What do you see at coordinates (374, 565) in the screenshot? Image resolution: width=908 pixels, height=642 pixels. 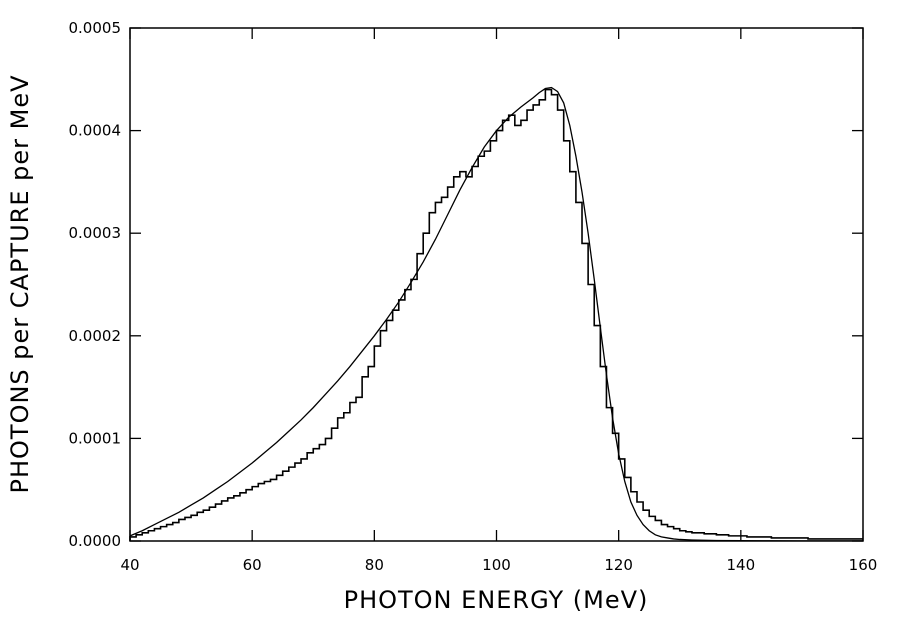 I see `x-tick-label: 80` at bounding box center [374, 565].